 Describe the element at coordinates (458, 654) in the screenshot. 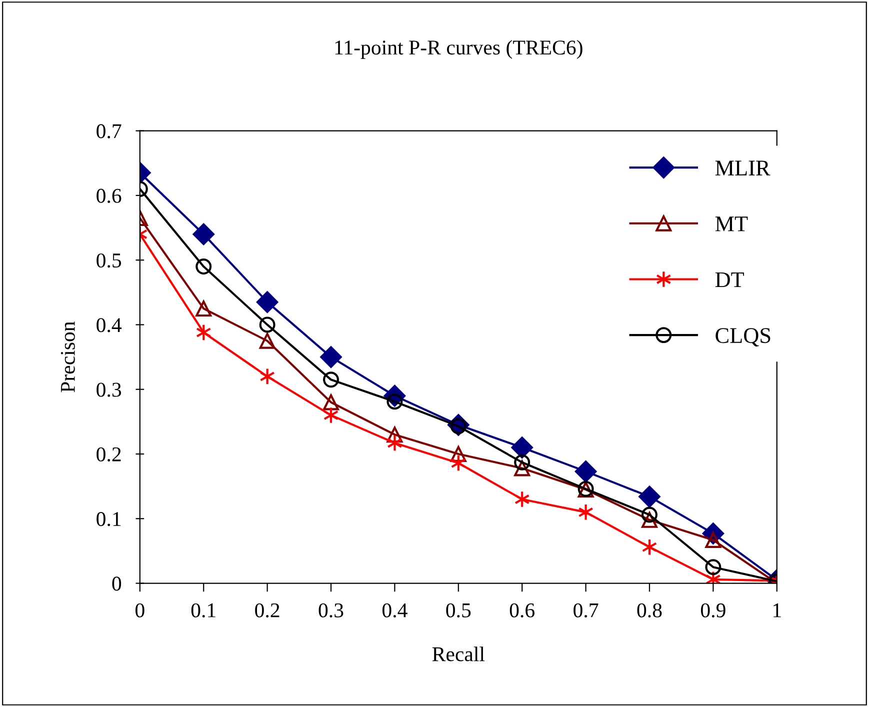

I see `x-axis-title: Recall` at that location.